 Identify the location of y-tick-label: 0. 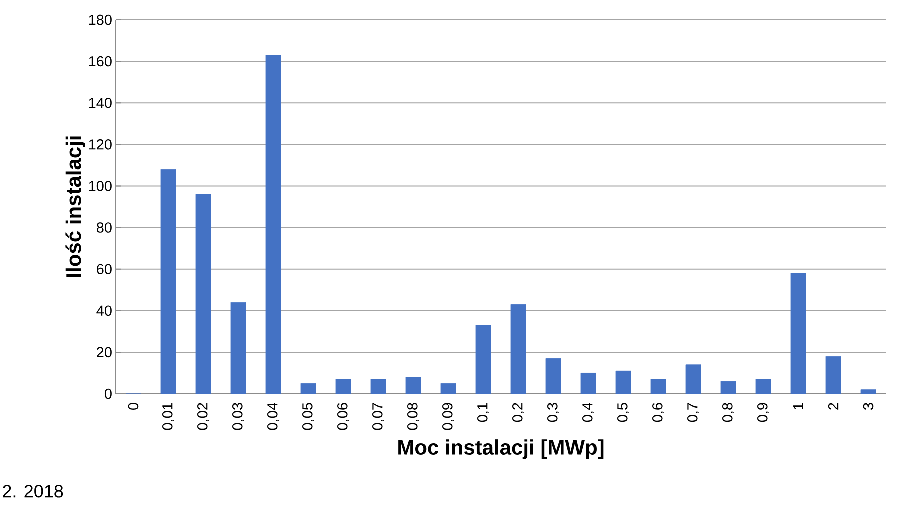
(108, 394).